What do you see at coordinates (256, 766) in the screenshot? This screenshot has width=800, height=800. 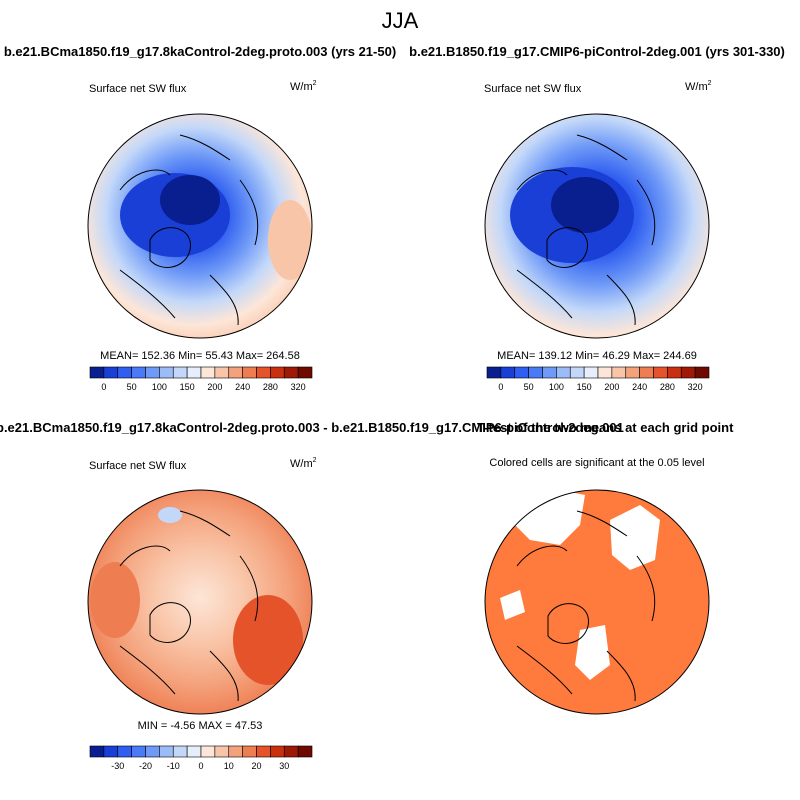 I see `cb3-tick-label: 20` at bounding box center [256, 766].